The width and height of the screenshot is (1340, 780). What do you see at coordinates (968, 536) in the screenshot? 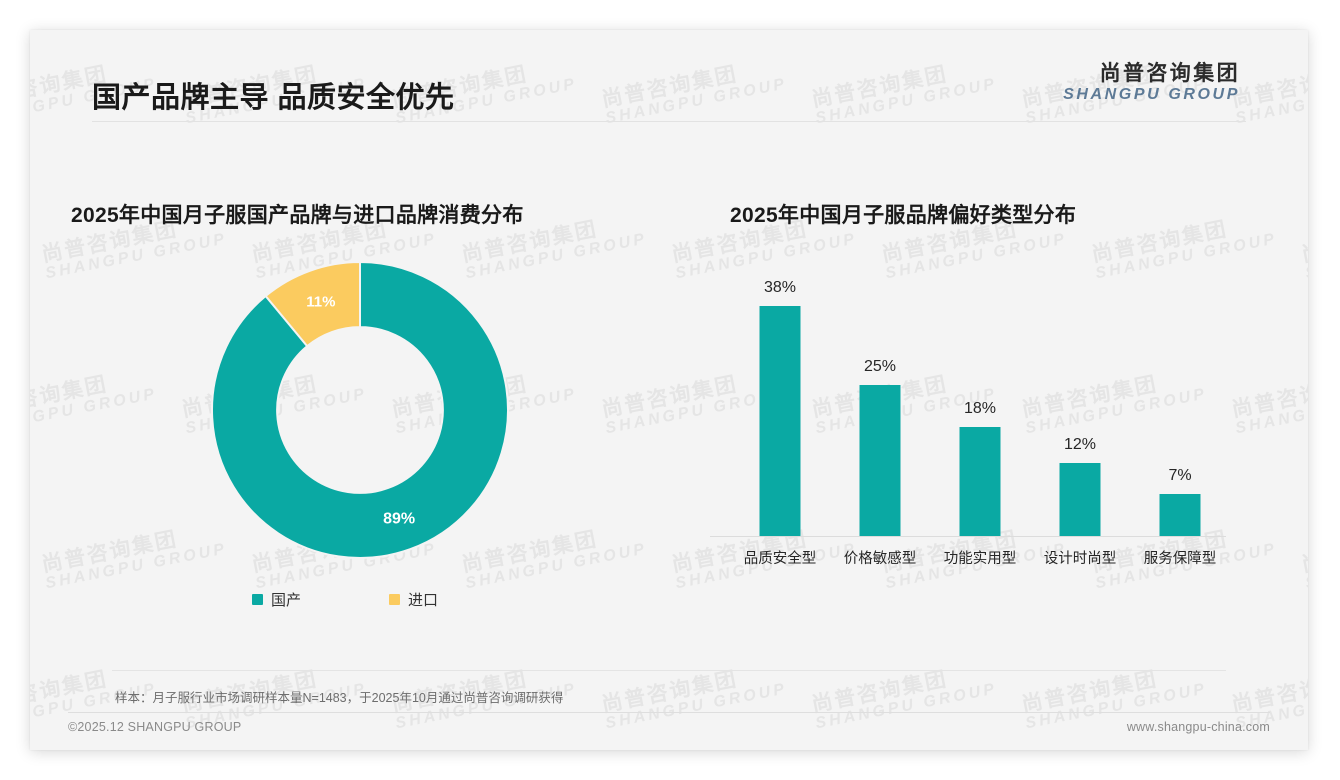
I see `bar-axis-line` at bounding box center [968, 536].